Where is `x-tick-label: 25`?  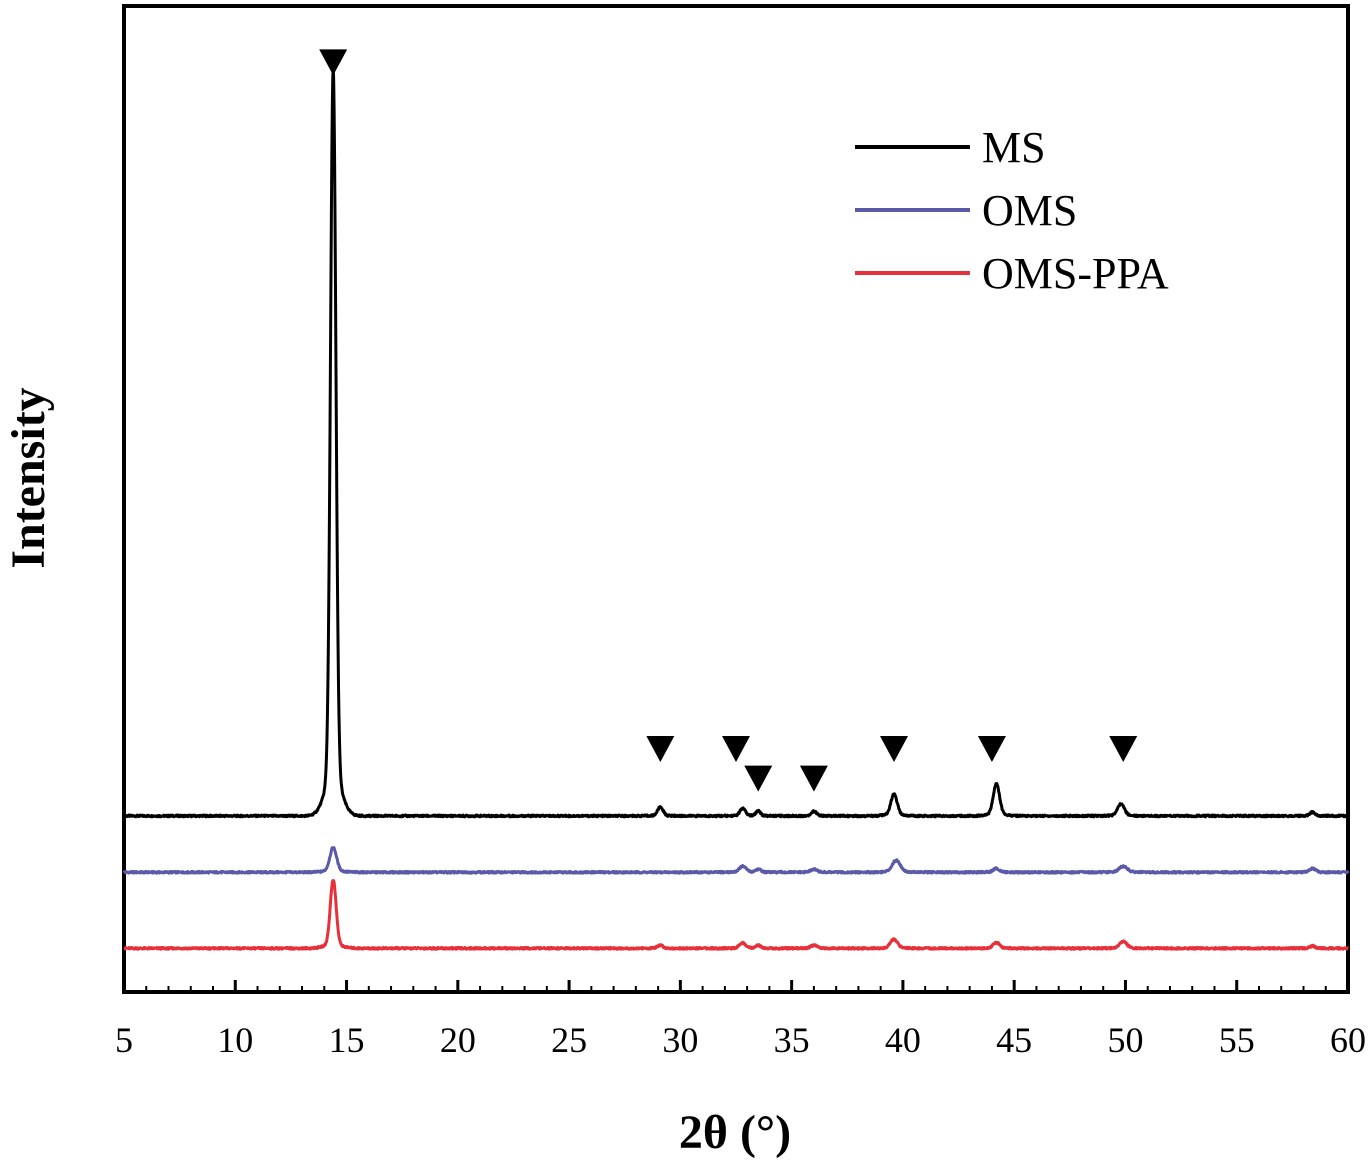
x-tick-label: 25 is located at coordinates (569, 1040).